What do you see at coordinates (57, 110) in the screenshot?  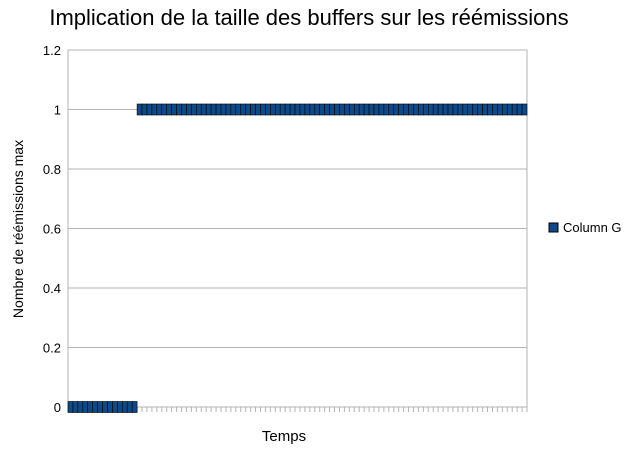 I see `y-tick-label: 1` at bounding box center [57, 110].